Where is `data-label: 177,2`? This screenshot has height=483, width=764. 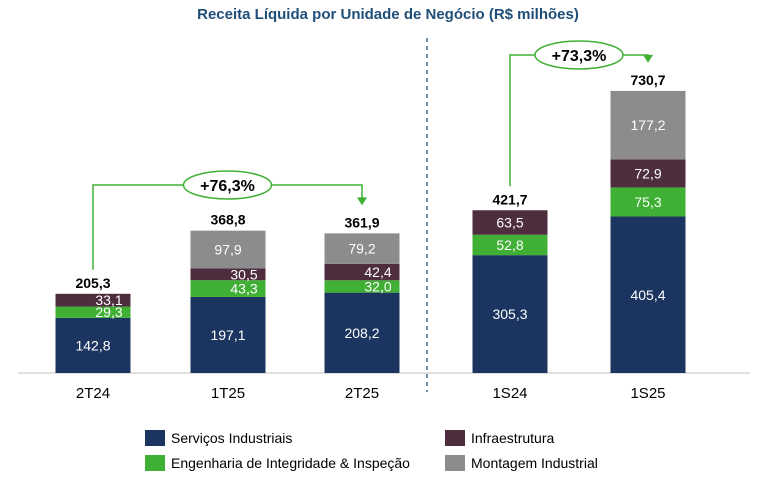 data-label: 177,2 is located at coordinates (647, 125).